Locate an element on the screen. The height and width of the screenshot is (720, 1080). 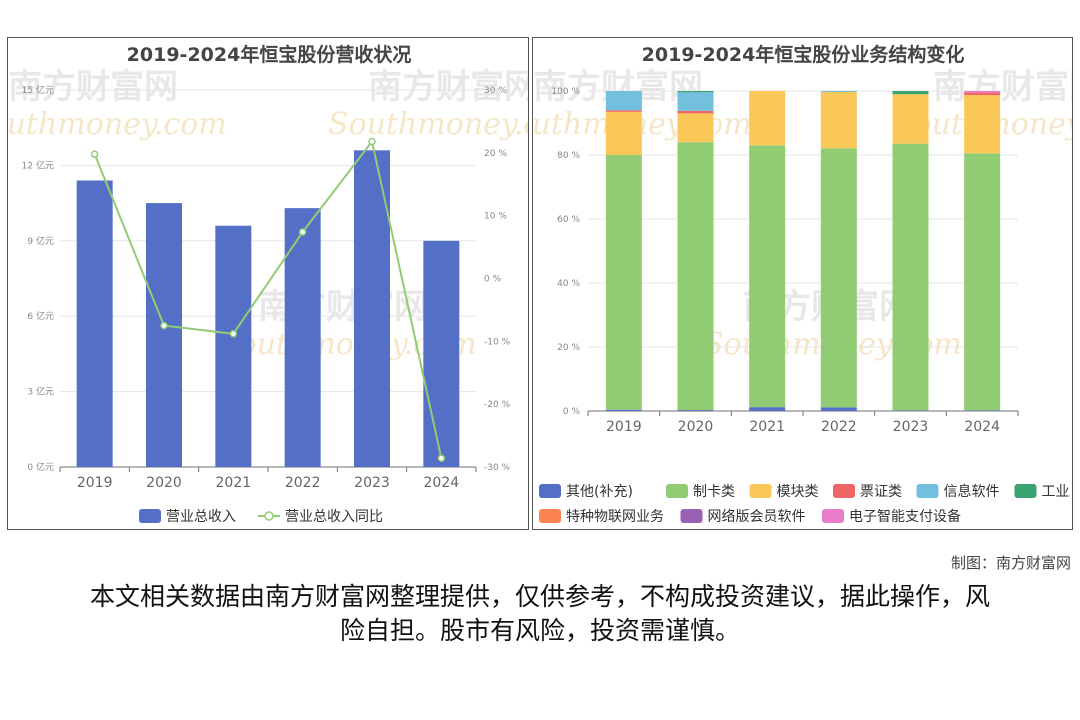
legend-label: 特种物联网业务 is located at coordinates (615, 517).